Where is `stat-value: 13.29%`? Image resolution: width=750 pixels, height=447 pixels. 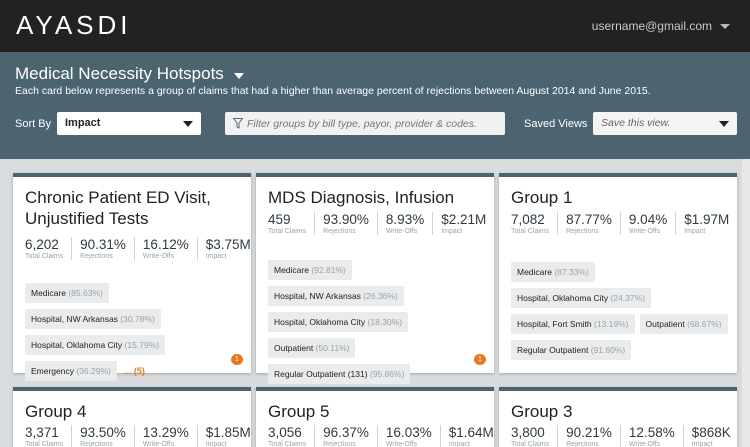
stat-value: 13.29% is located at coordinates (165, 432).